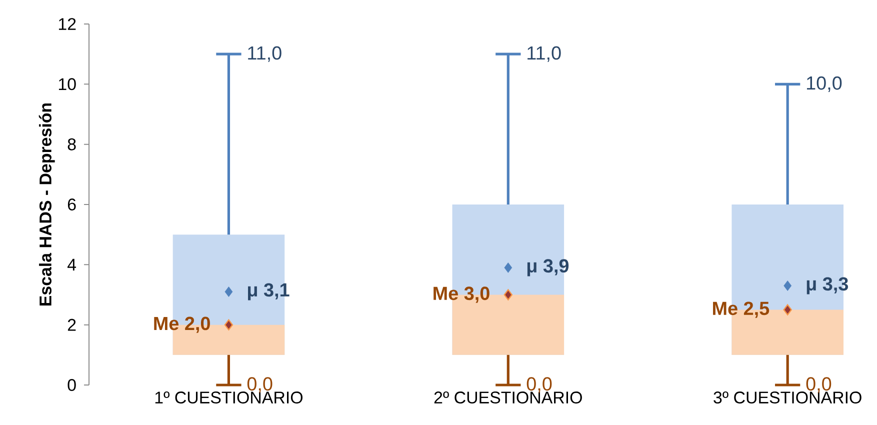 This screenshot has height=425, width=877. I want to click on annotation: μ 3,3, so click(827, 285).